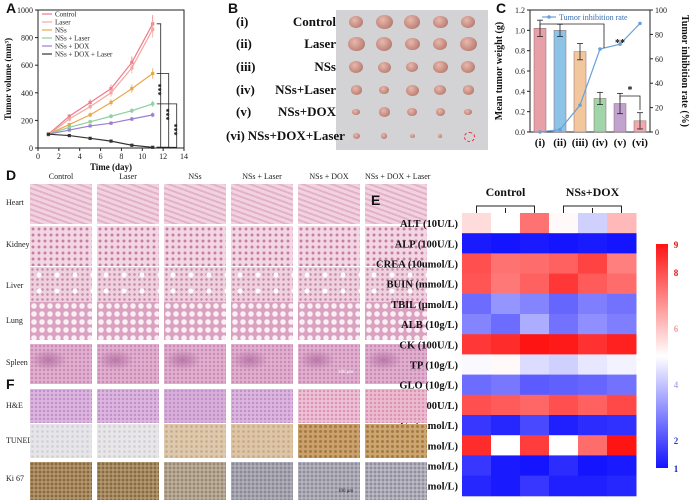 The height and width of the screenshot is (504, 691). What do you see at coordinates (520, 112) in the screenshot?
I see `y-tick-label: 0.2` at bounding box center [520, 112].